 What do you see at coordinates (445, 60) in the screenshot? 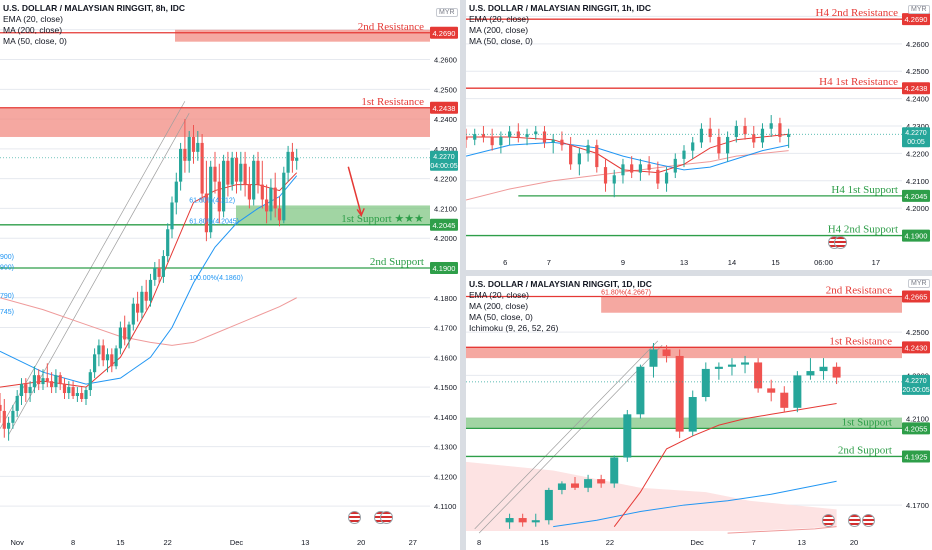
I see `y-tick-label: 4.2600` at bounding box center [445, 60].